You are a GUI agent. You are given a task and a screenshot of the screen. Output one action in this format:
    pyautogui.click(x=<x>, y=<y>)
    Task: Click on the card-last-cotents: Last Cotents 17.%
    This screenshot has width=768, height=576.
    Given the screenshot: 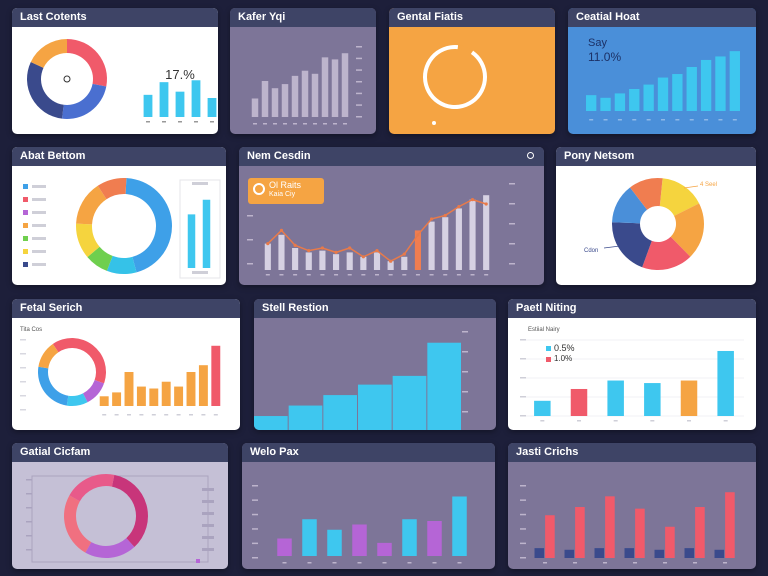 What is the action you would take?
    pyautogui.click(x=115, y=71)
    